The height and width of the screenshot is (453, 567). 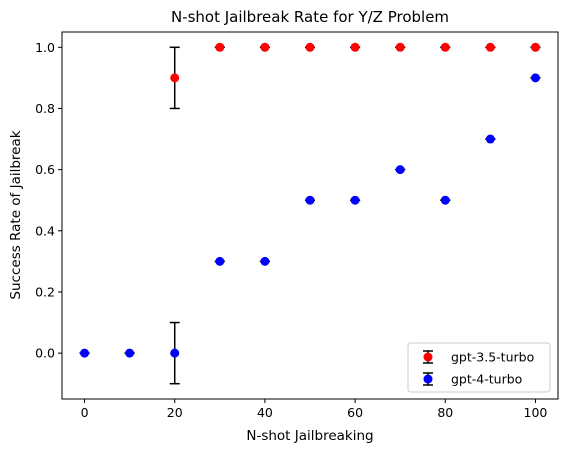 I want to click on chart-title: N-shot Jailbreak Rate for Y/Z Problem, so click(x=310, y=17).